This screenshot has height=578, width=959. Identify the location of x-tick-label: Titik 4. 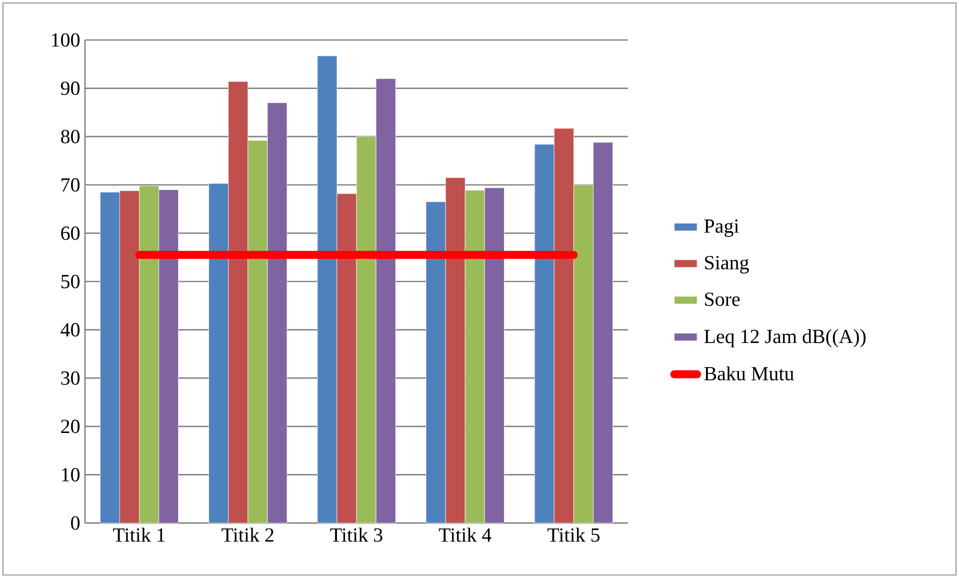
(465, 535).